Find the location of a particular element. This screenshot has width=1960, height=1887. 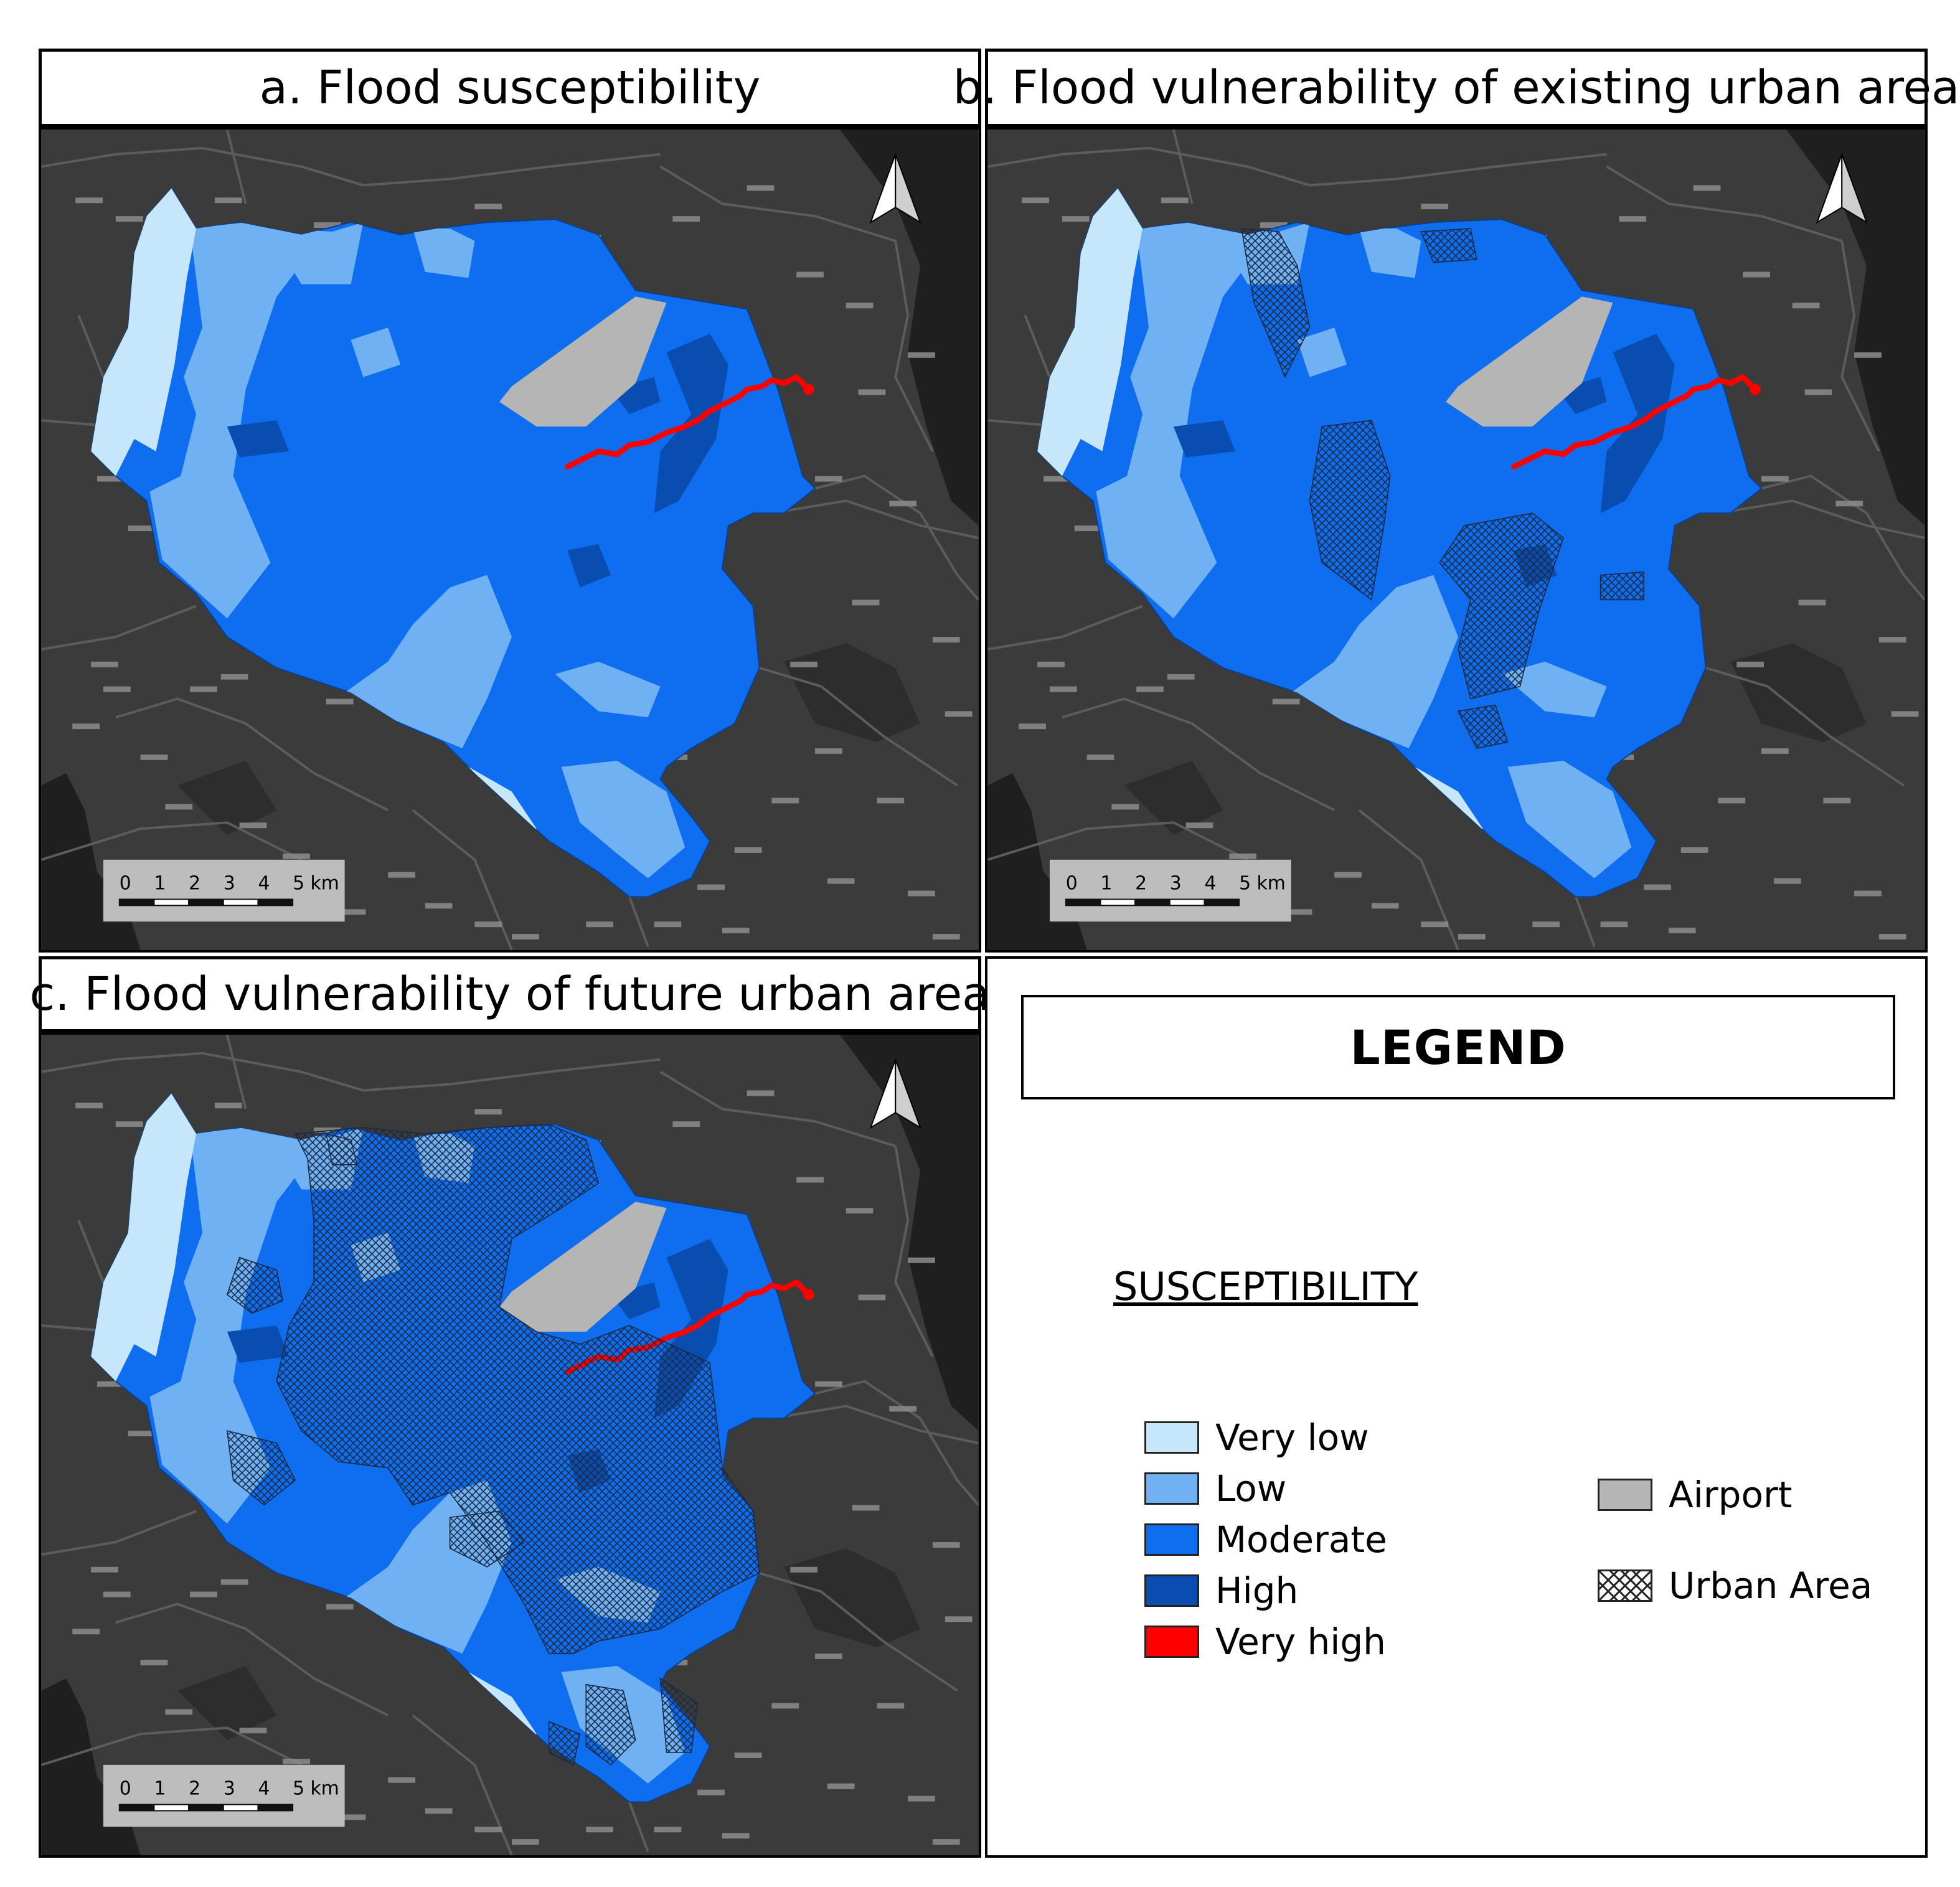

legend-item-low: Low is located at coordinates (1215, 1488).